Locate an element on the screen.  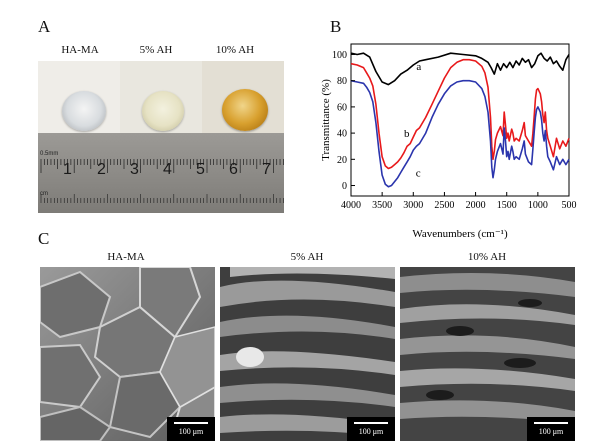
hydrogel-photo: 0.5mm cm 1 2 3 4 5 6 7 is located at coordinates (161, 137).